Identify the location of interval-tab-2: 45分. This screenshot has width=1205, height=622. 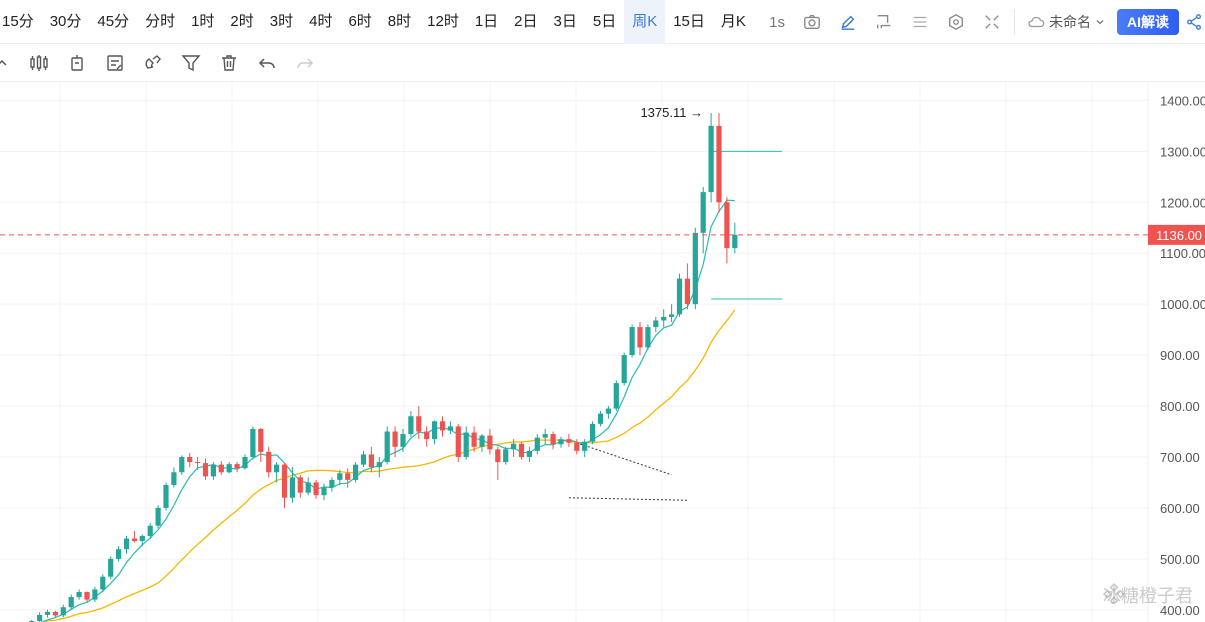
(113, 21).